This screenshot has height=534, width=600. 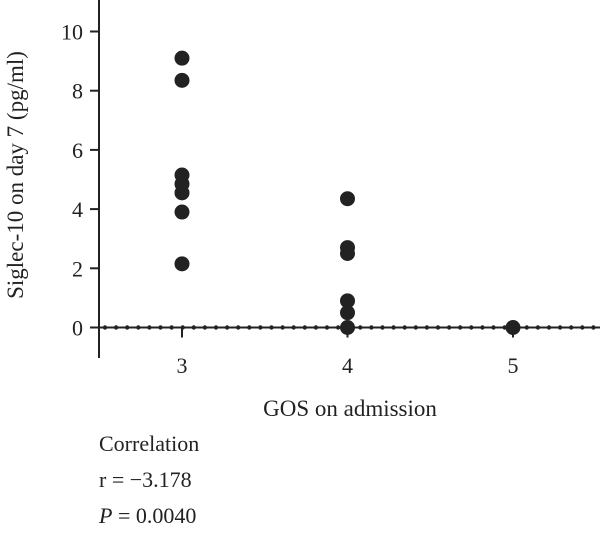 I want to click on correlation-heading: Correlation, so click(x=149, y=443).